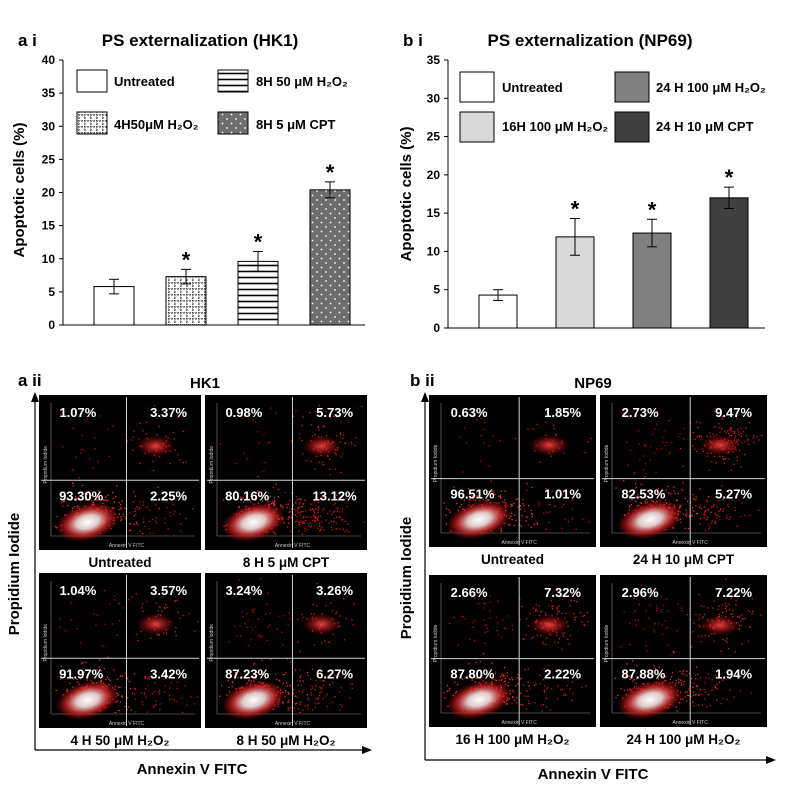 The width and height of the screenshot is (785, 792). What do you see at coordinates (49, 226) in the screenshot?
I see `y-tick-label-hk1: 15` at bounding box center [49, 226].